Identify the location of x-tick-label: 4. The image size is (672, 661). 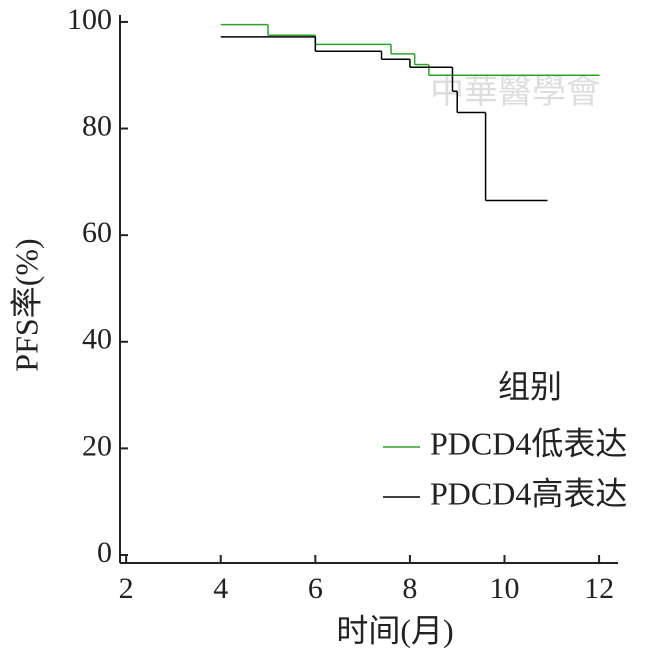
(220, 588).